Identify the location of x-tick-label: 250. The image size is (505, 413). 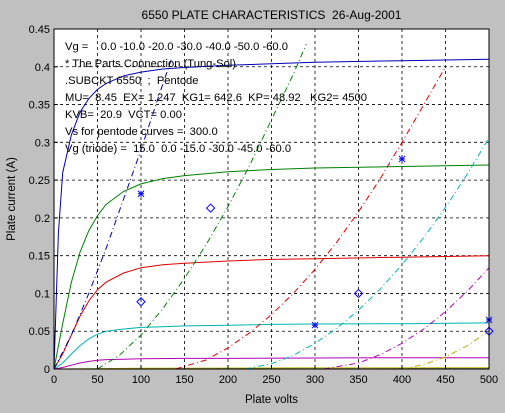
(271, 380).